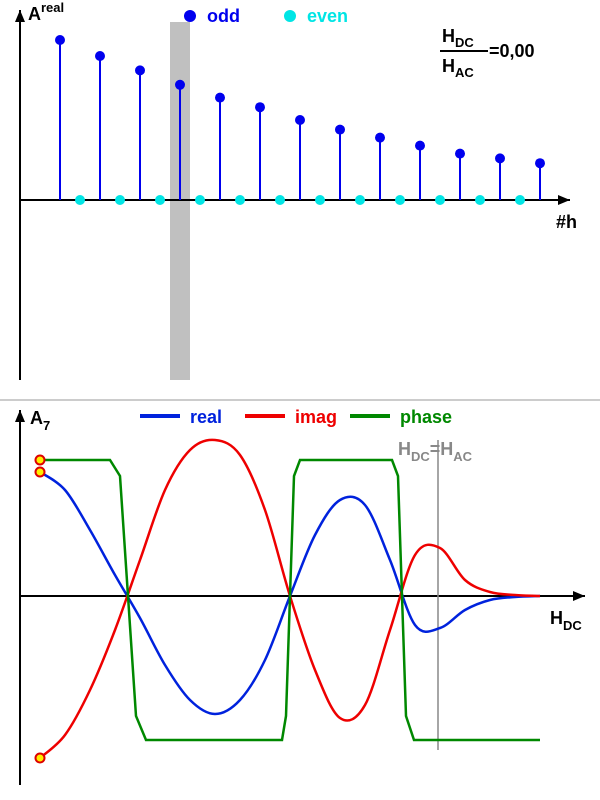  Describe the element at coordinates (435, 449) in the screenshot. I see `label-part: =` at that location.